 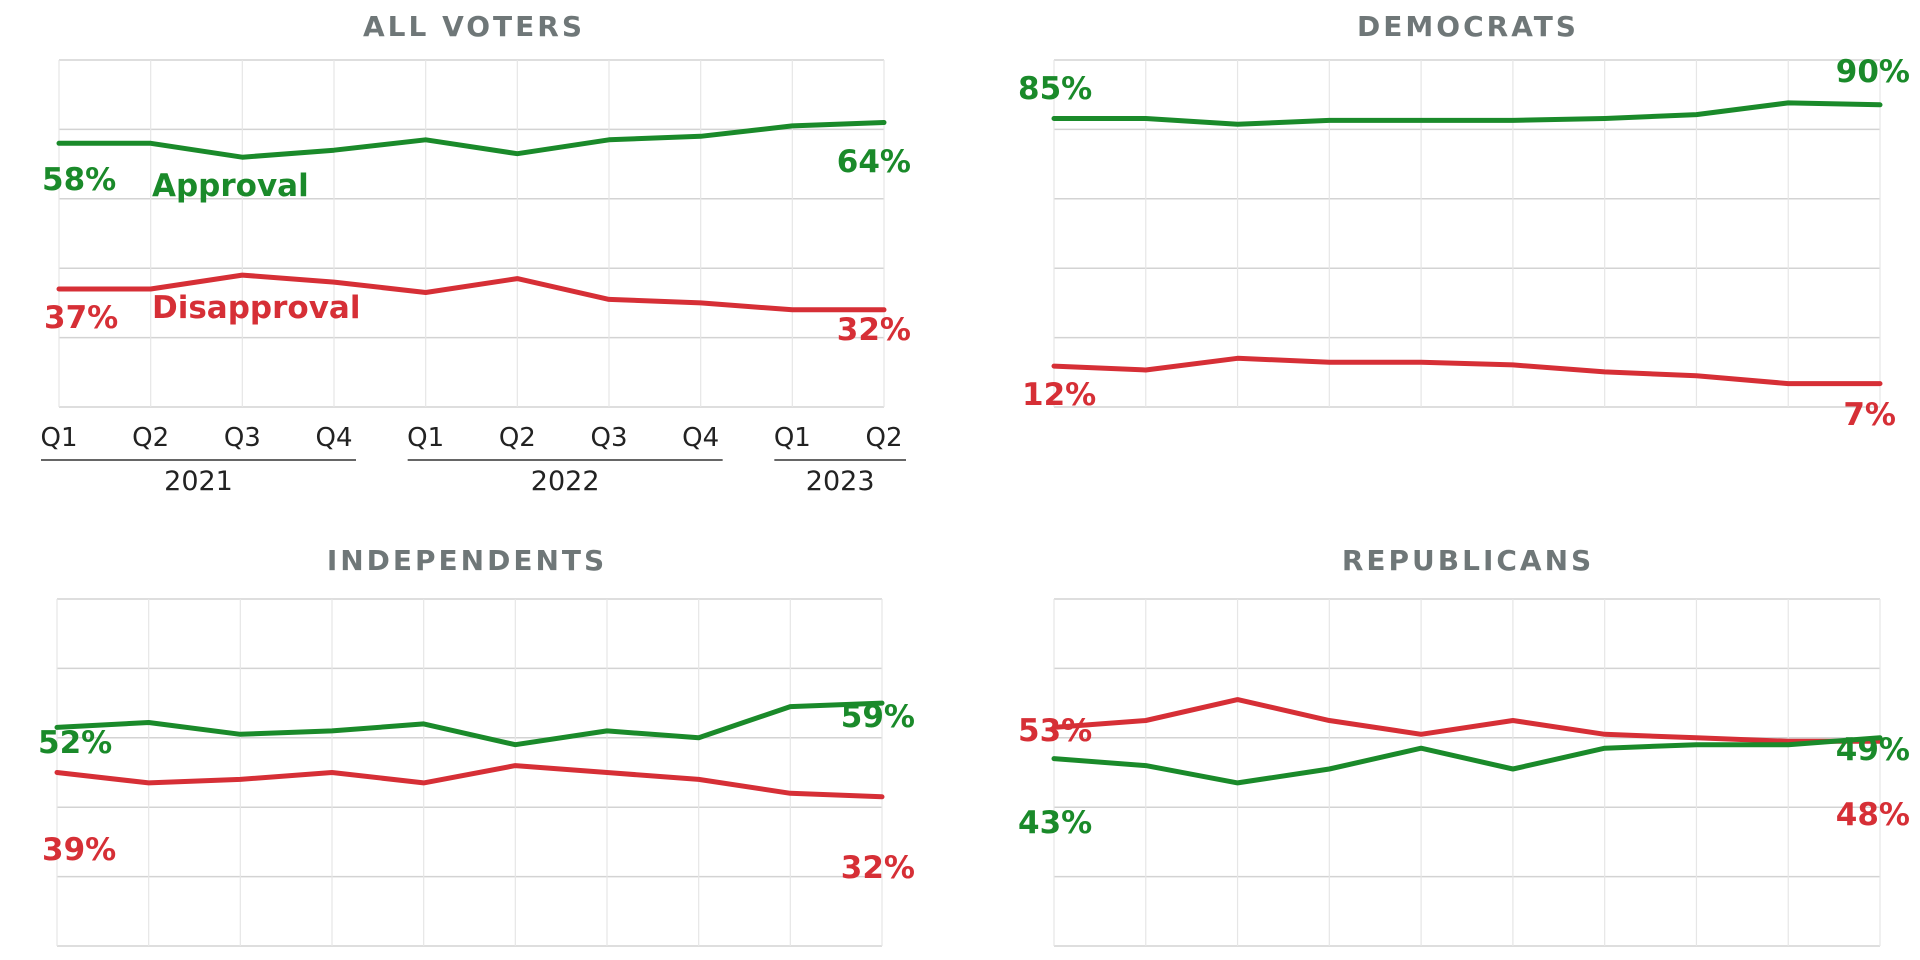 What do you see at coordinates (1467, 720) in the screenshot?
I see `republicans-disapproval-line` at bounding box center [1467, 720].